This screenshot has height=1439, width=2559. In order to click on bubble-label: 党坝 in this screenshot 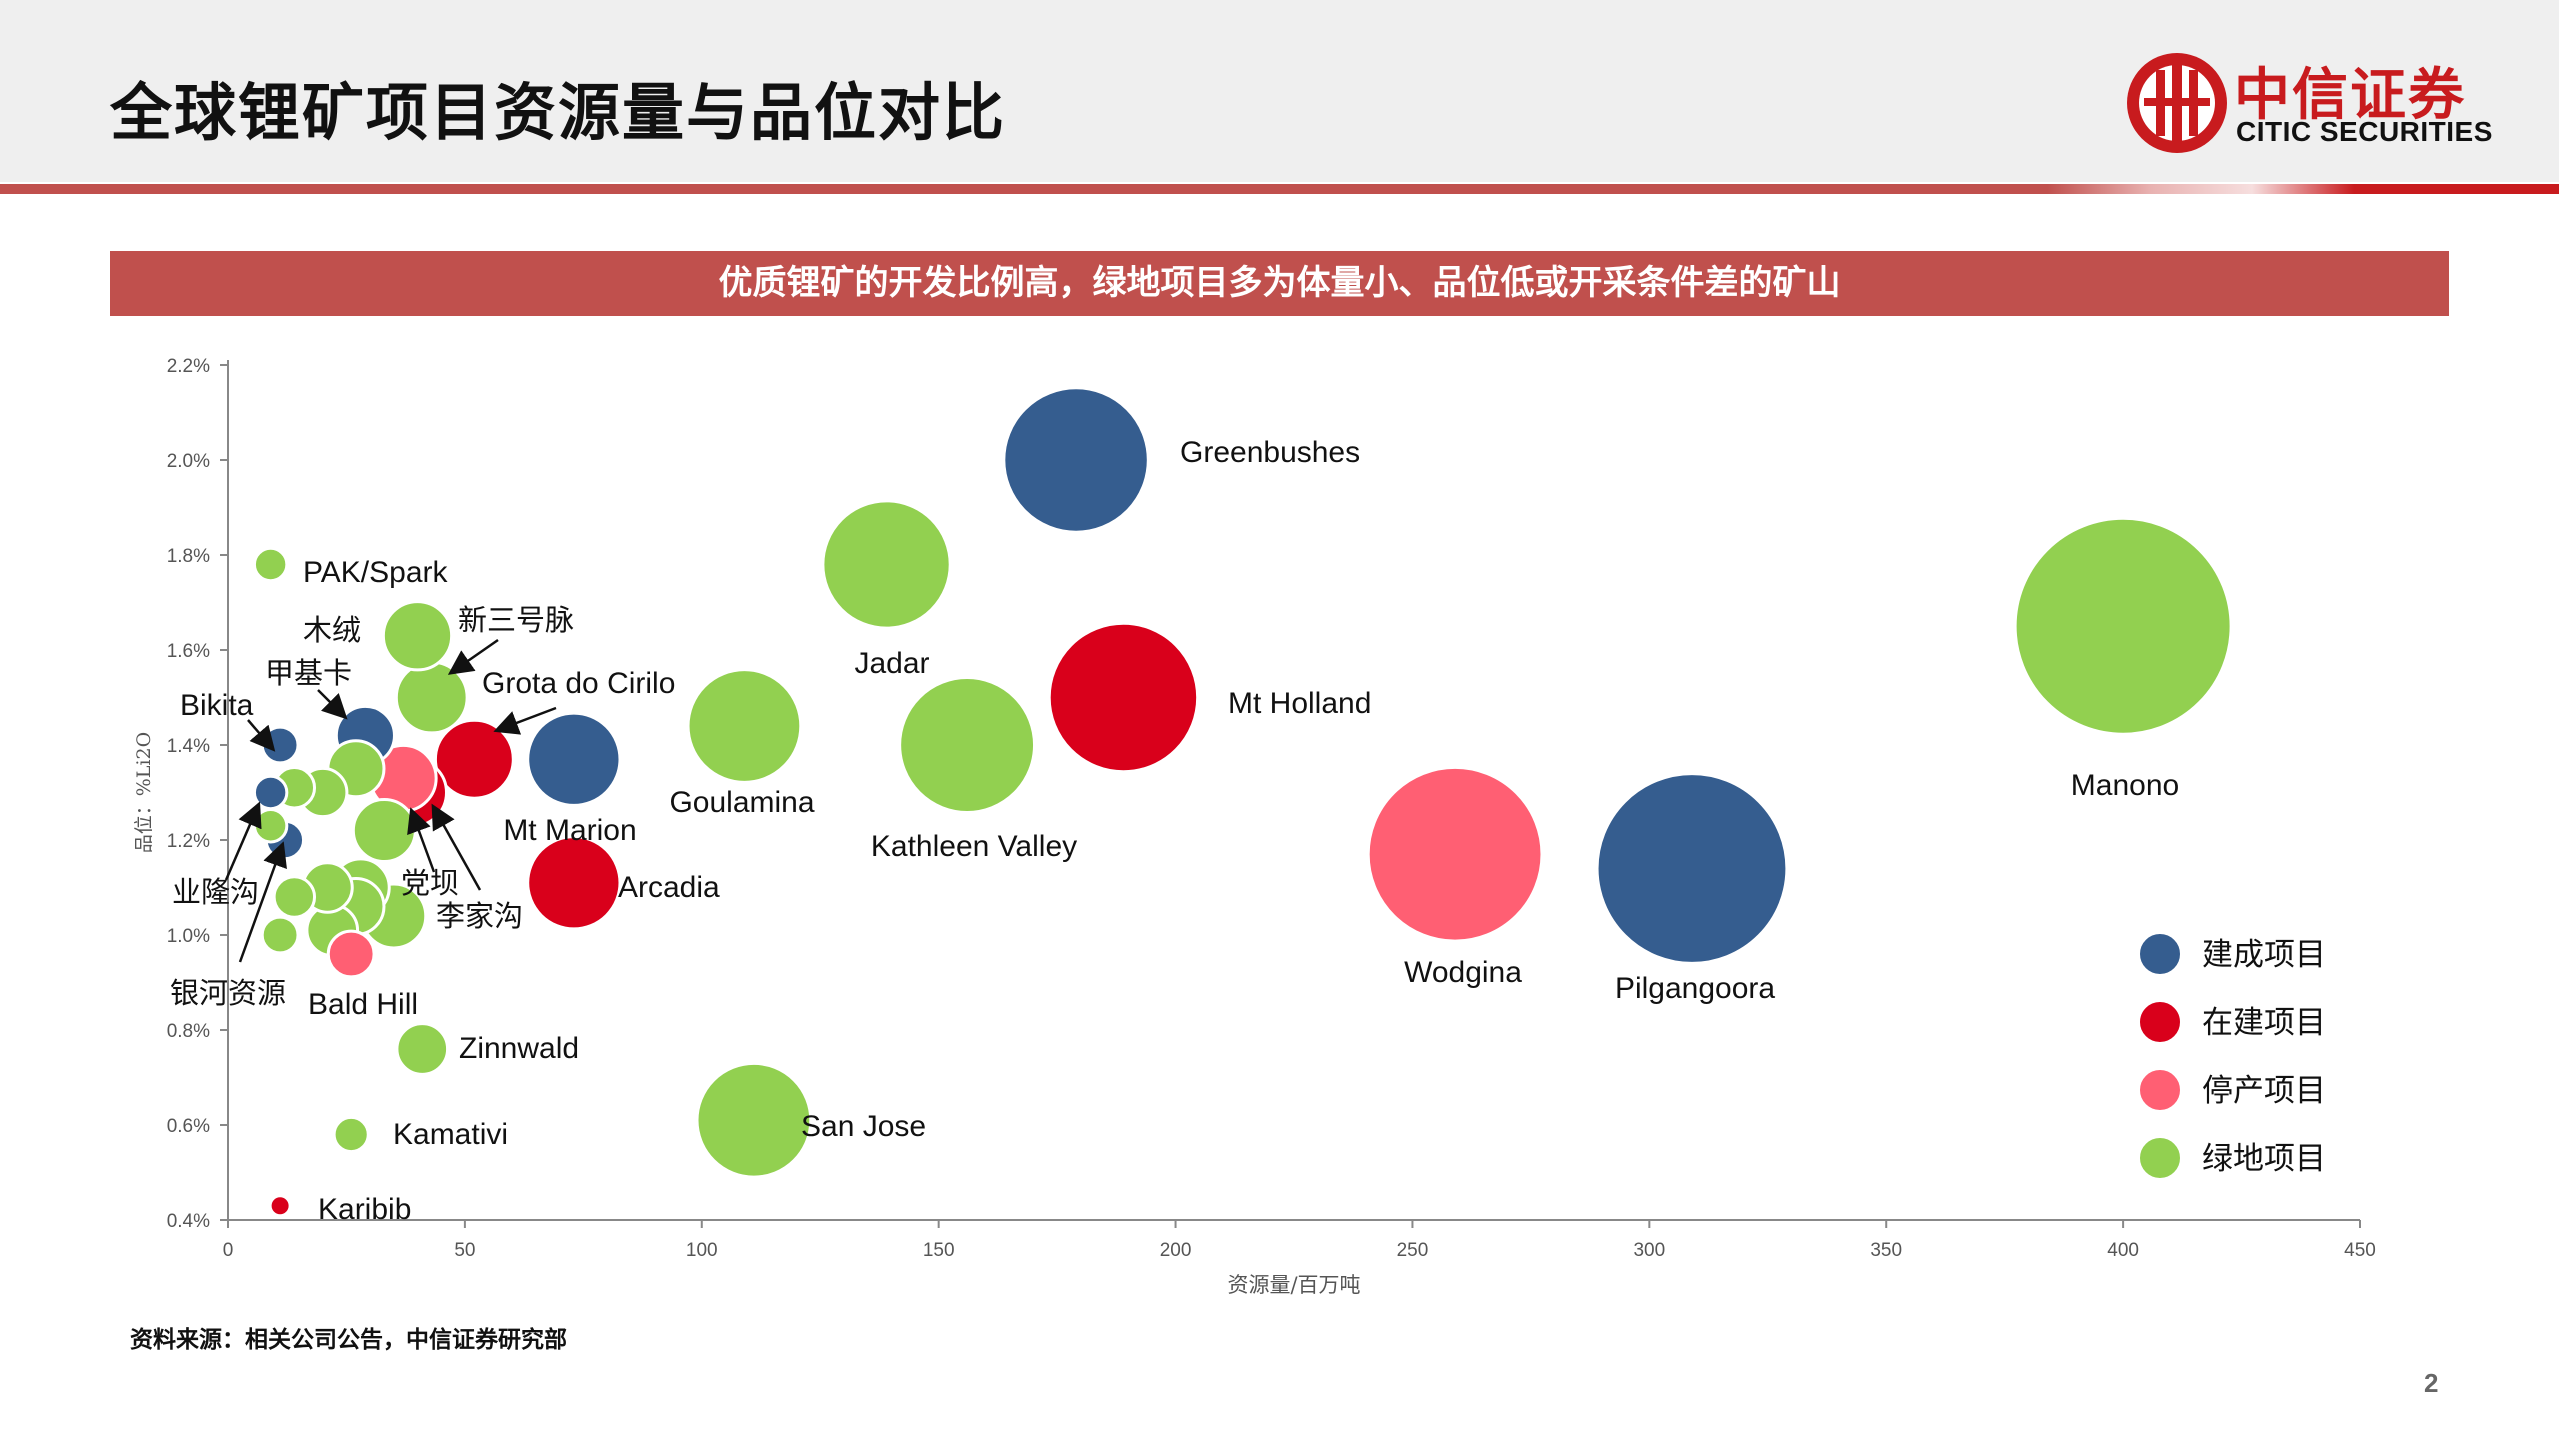, I will do `click(430, 883)`.